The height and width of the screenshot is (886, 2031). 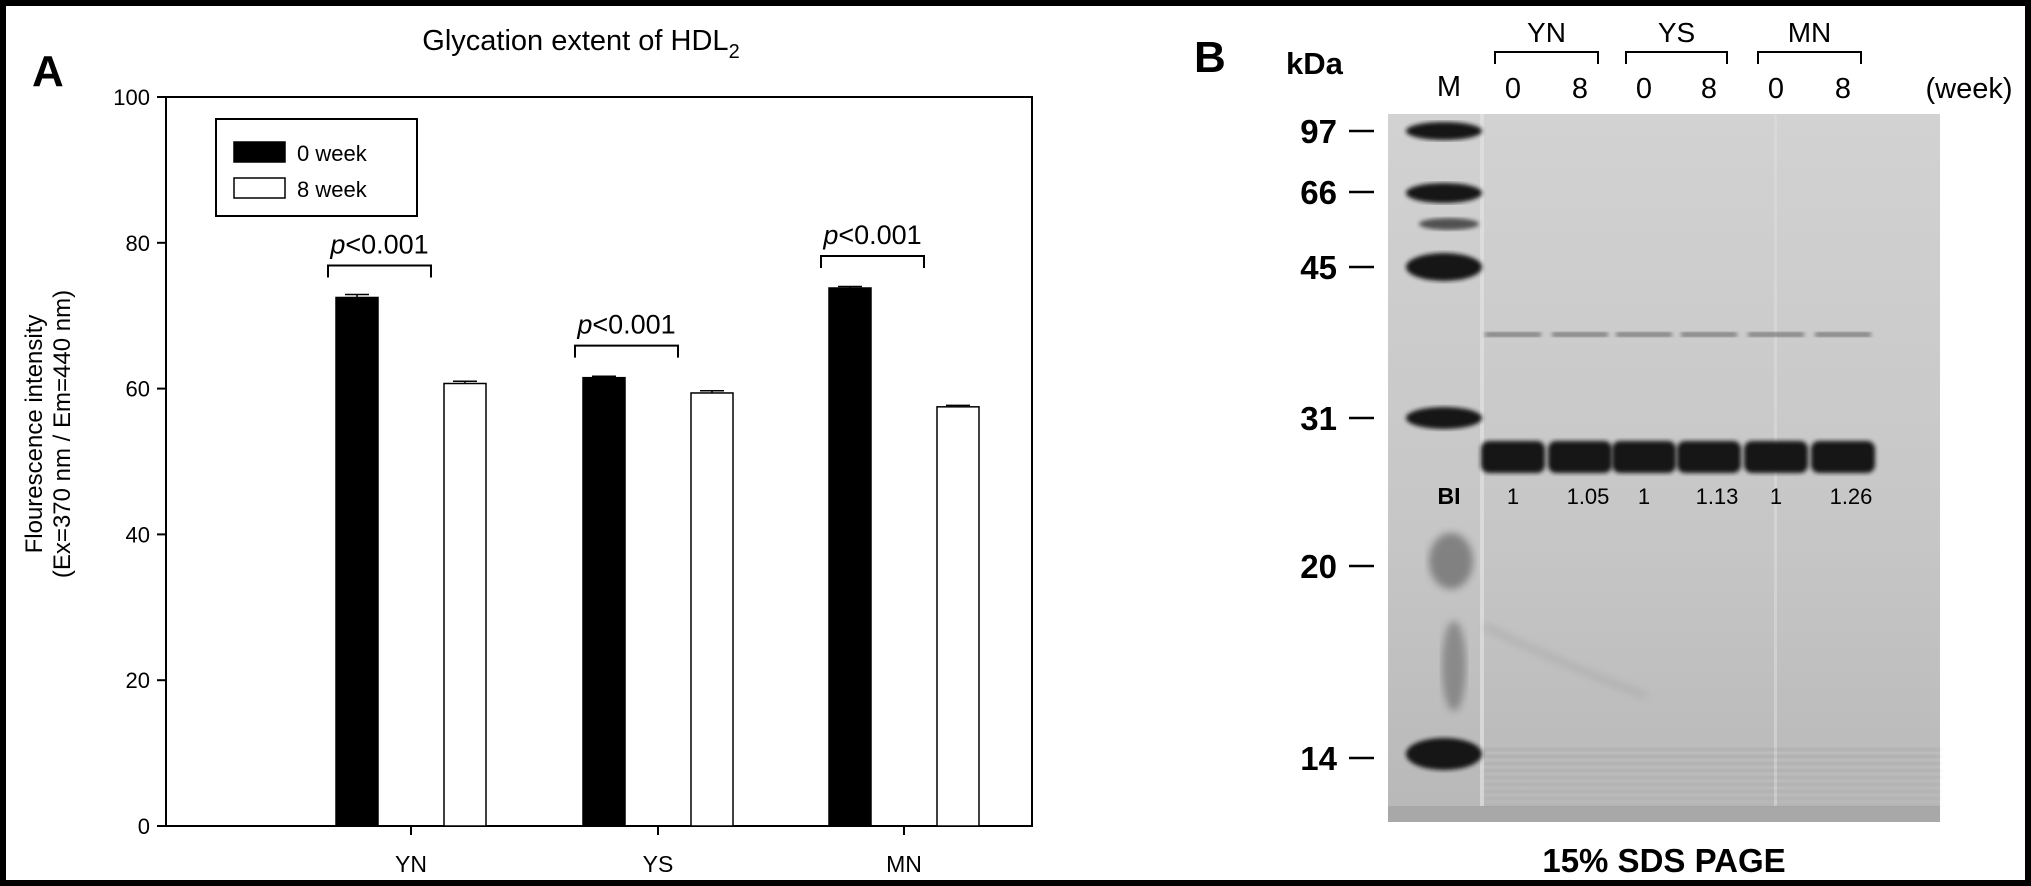 I want to click on panel-a-letter: A, so click(x=48, y=71).